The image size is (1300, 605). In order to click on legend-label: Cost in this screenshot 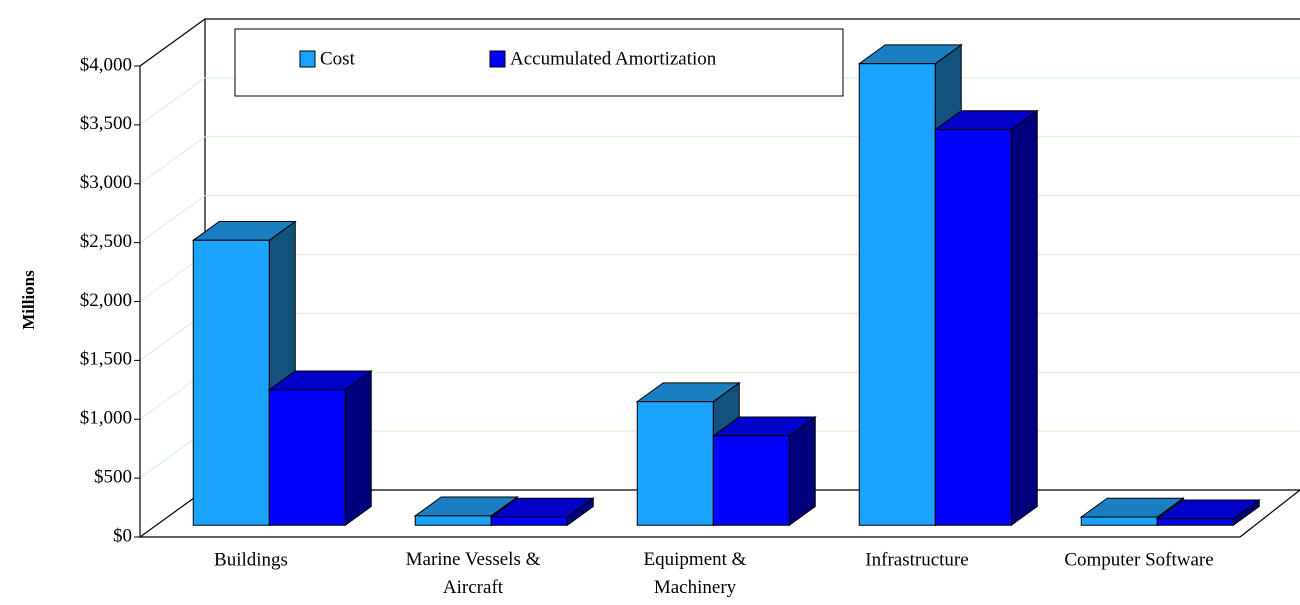, I will do `click(338, 58)`.